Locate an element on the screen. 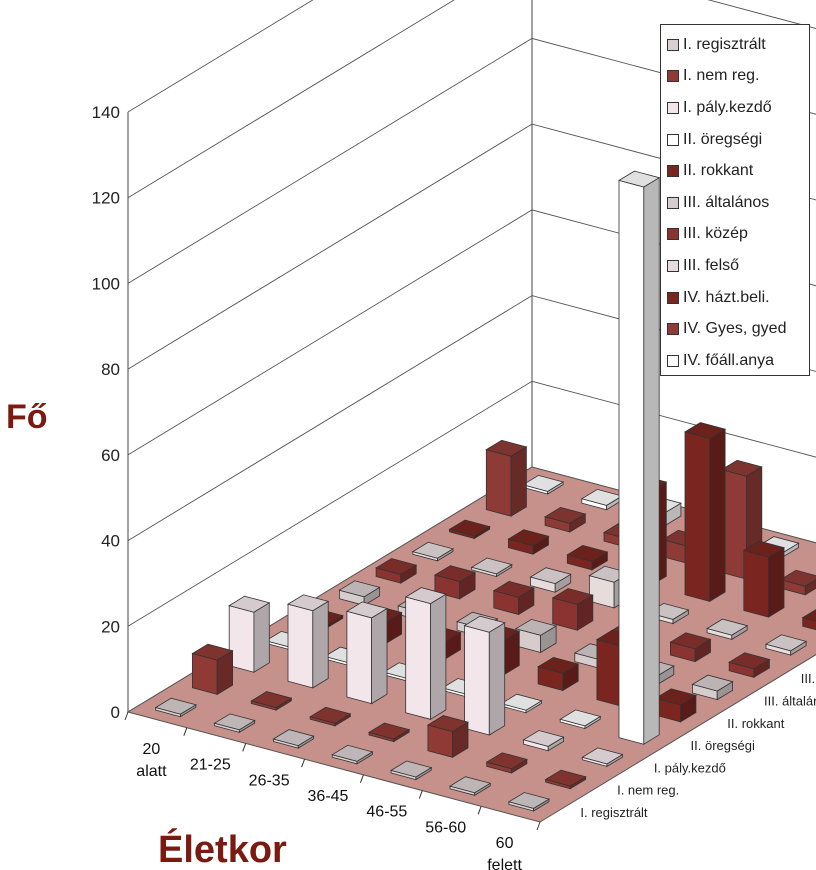 The image size is (816, 870). legend-item: I. regisztrált is located at coordinates (738, 45).